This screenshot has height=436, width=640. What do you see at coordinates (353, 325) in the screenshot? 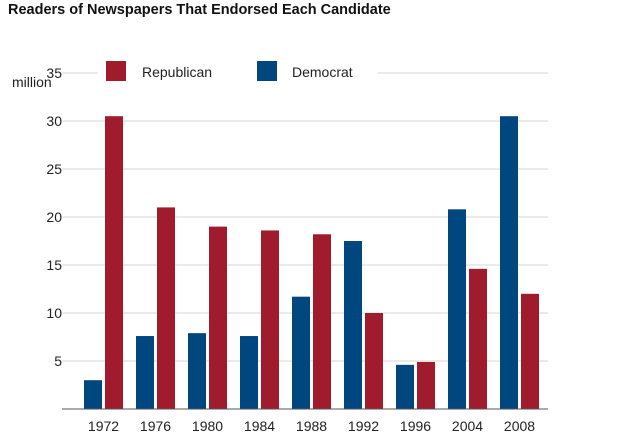
I see `bar-democrat-1992` at bounding box center [353, 325].